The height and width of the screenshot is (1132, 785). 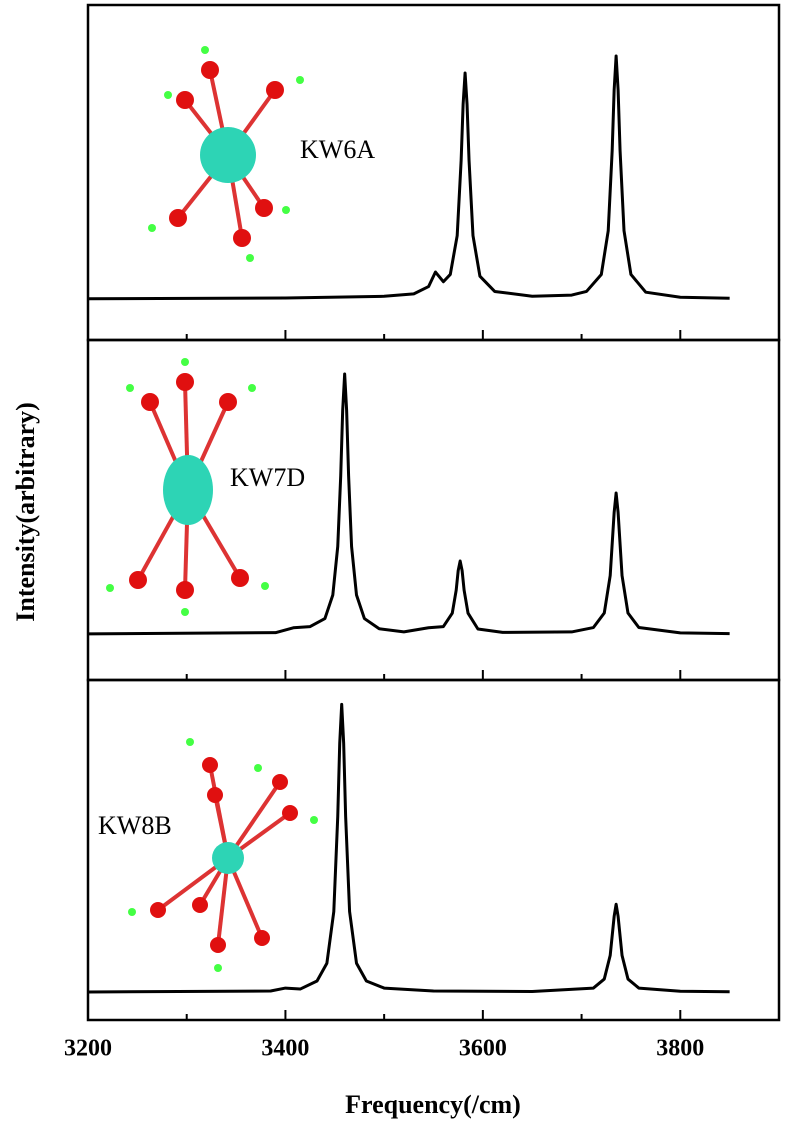 What do you see at coordinates (337, 149) in the screenshot?
I see `panel-label: KW6A` at bounding box center [337, 149].